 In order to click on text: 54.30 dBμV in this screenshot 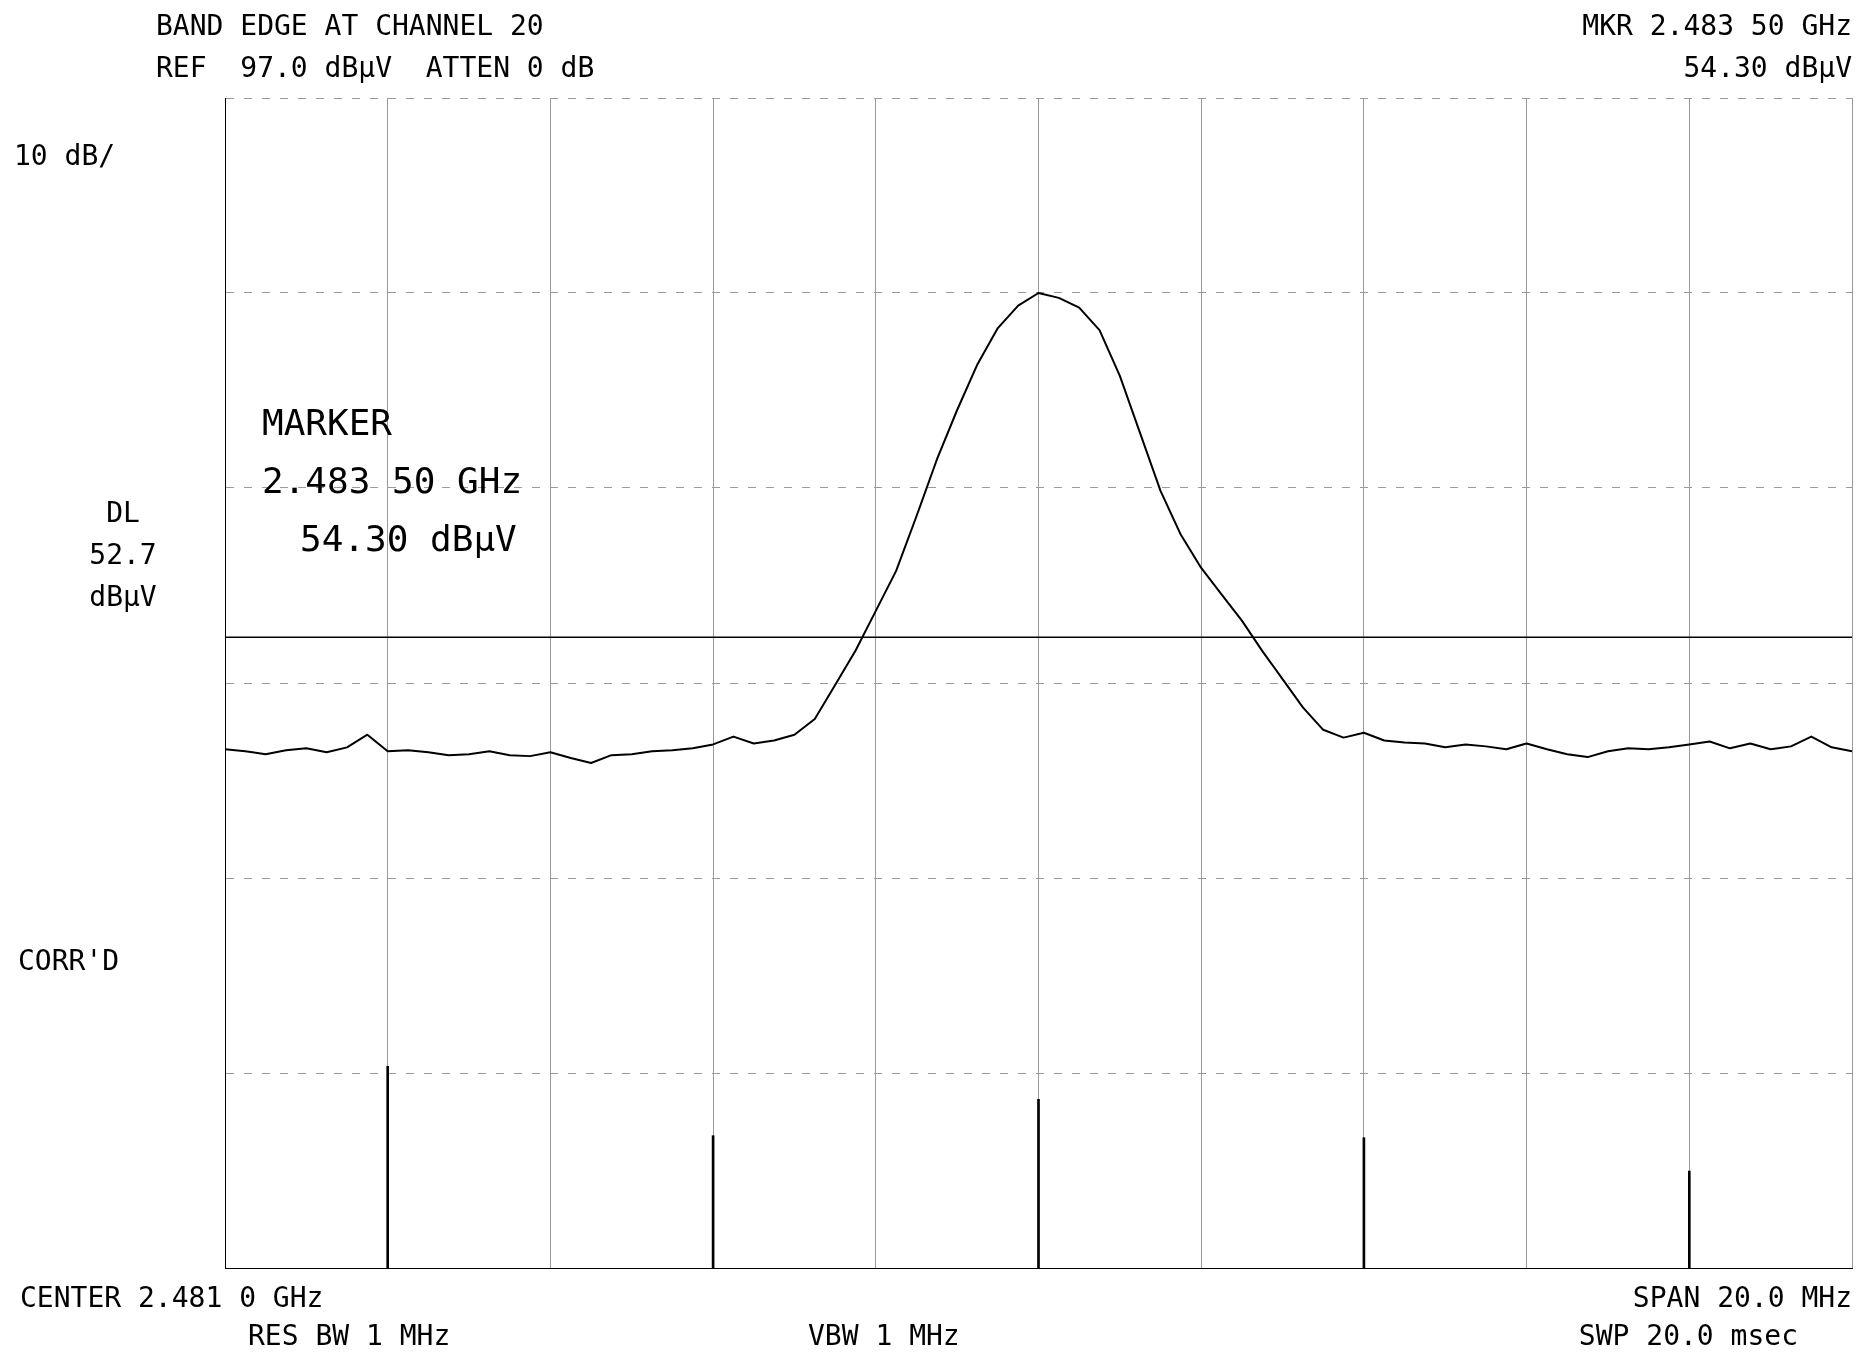, I will do `click(1768, 68)`.